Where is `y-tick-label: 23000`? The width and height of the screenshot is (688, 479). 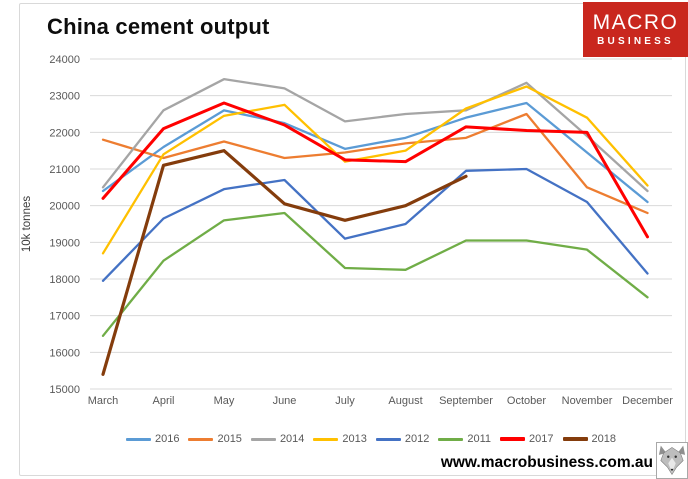 y-tick-label: 23000 is located at coordinates (64, 97).